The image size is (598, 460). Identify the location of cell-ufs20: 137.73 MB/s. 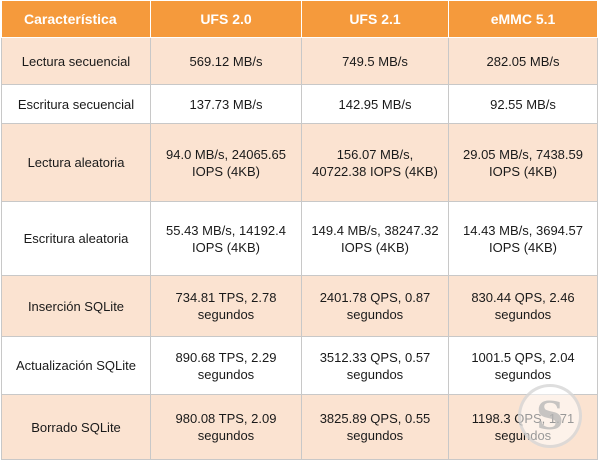
(226, 104).